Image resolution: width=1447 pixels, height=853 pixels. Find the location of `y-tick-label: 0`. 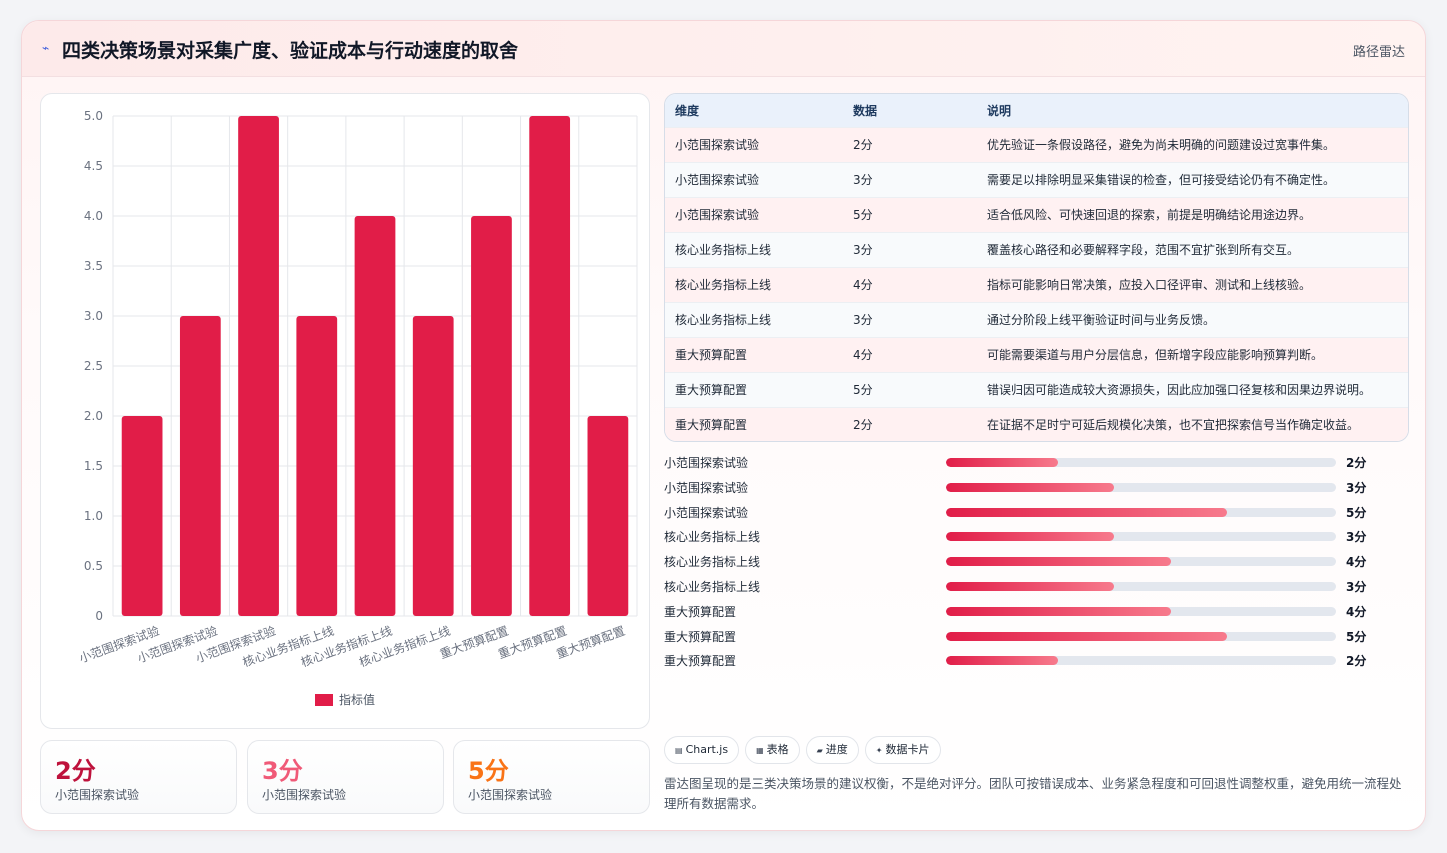

y-tick-label: 0 is located at coordinates (99, 616).